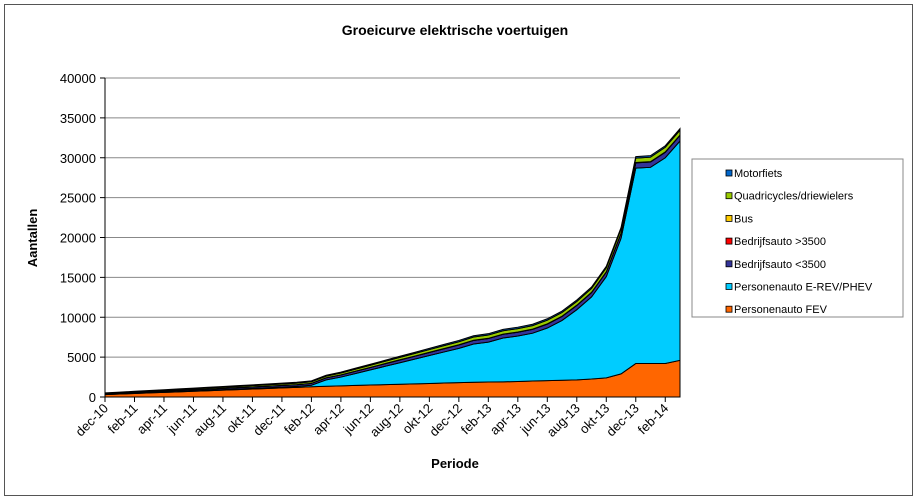  What do you see at coordinates (743, 219) in the screenshot?
I see `legend-label: Bus` at bounding box center [743, 219].